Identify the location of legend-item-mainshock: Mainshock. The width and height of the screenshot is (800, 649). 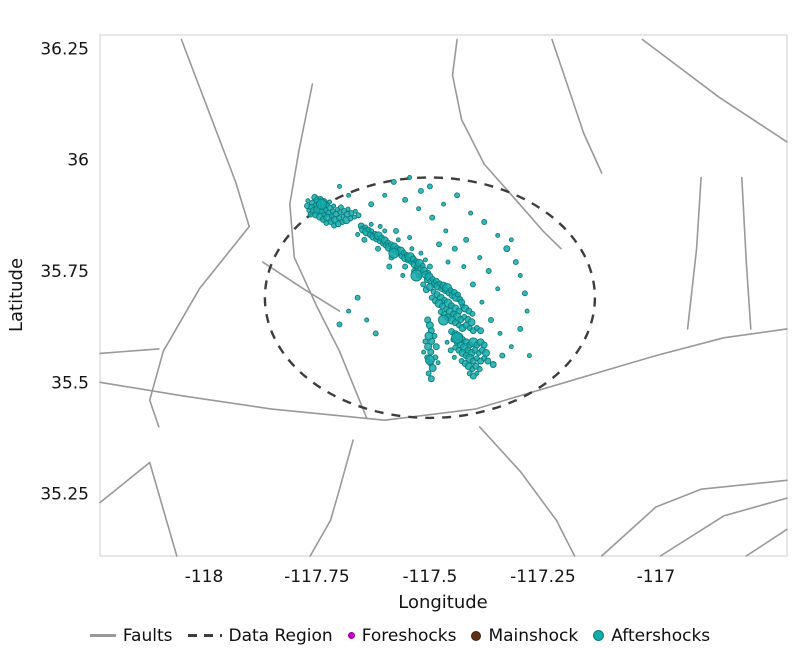
(524, 636).